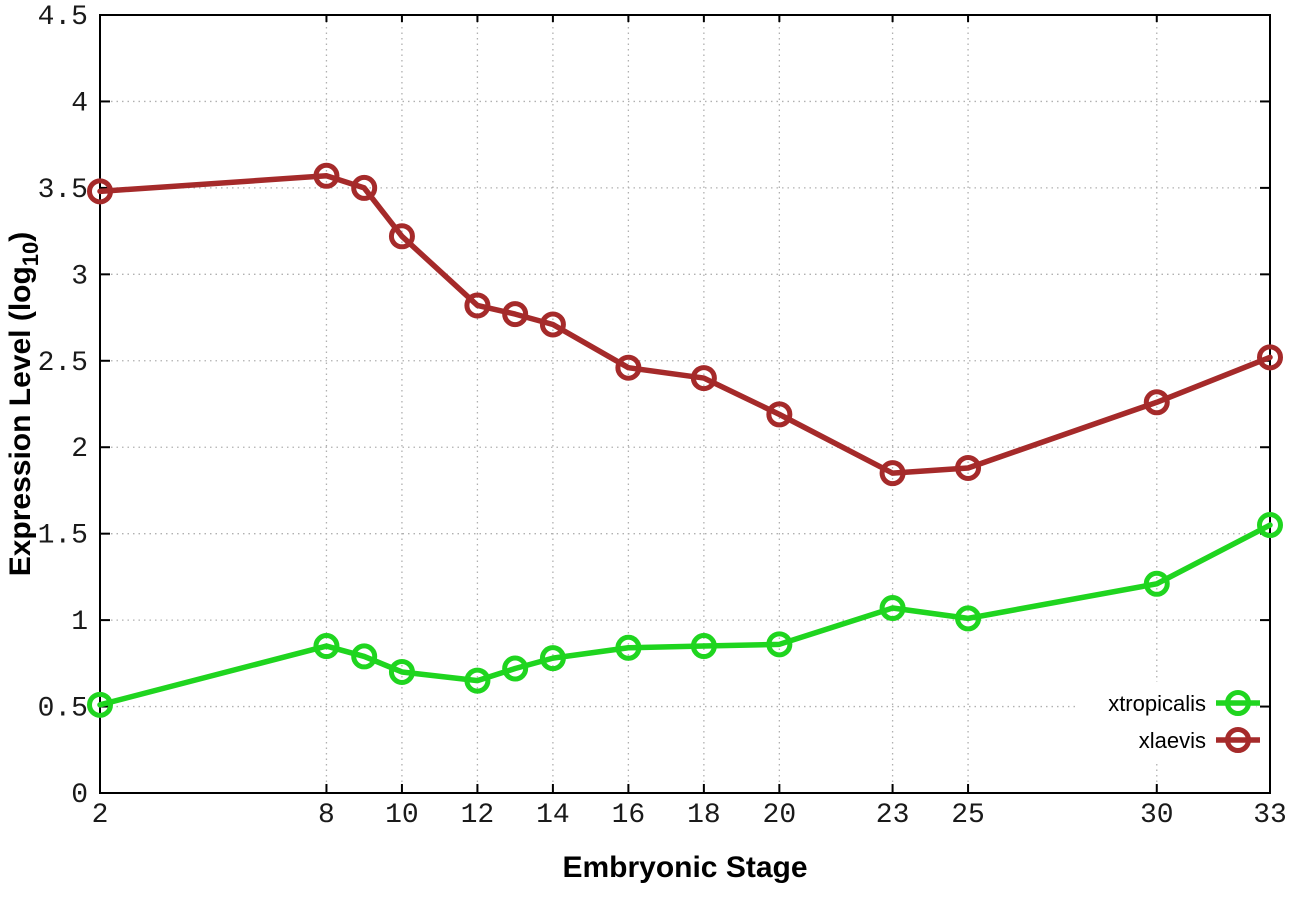 The height and width of the screenshot is (907, 1296). Describe the element at coordinates (63, 709) in the screenshot. I see `y-tick-label-0.5: 0.5` at that location.